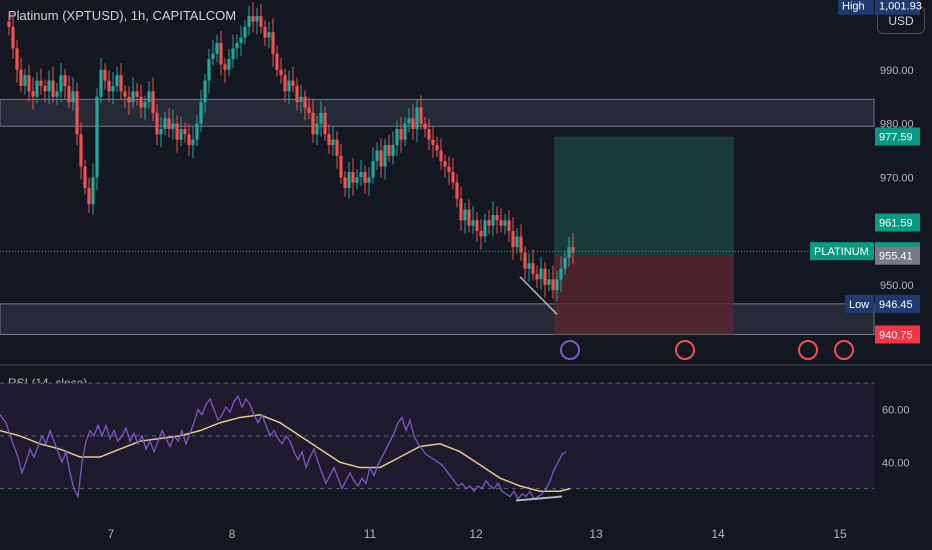 This screenshot has width=932, height=550. Describe the element at coordinates (644, 196) in the screenshot. I see `zone-take-profit` at that location.